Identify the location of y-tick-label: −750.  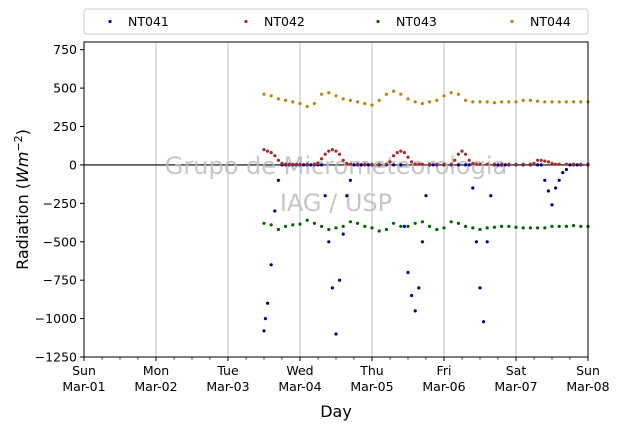
(60, 280).